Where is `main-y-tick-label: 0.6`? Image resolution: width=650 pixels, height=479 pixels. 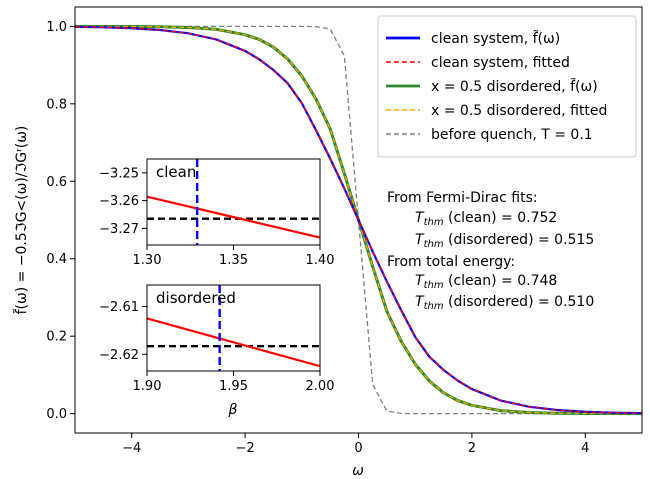
main-y-tick-label: 0.6 is located at coordinates (56, 182).